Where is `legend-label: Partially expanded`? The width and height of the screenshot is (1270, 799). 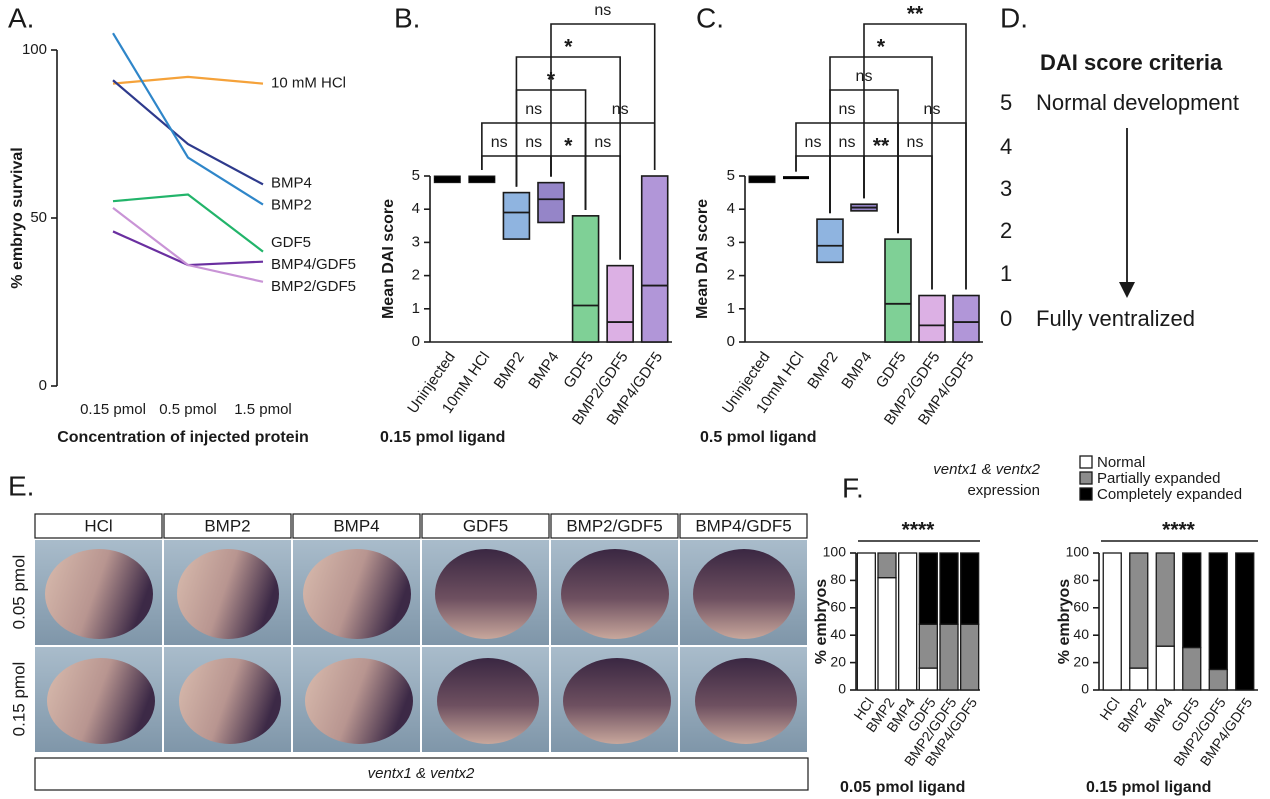 legend-label: Partially expanded is located at coordinates (1158, 478).